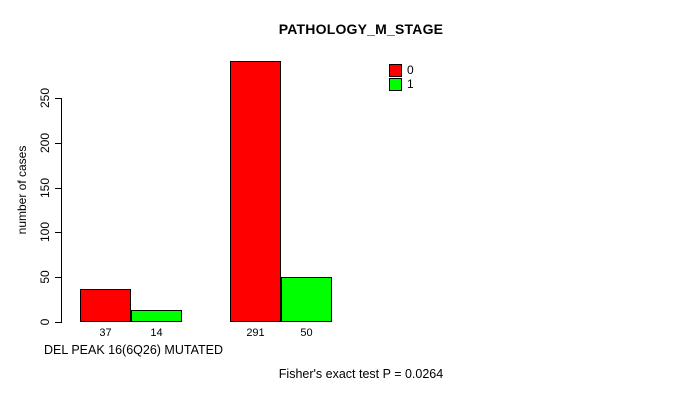  I want to click on legend-item-1: 1, so click(401, 84).